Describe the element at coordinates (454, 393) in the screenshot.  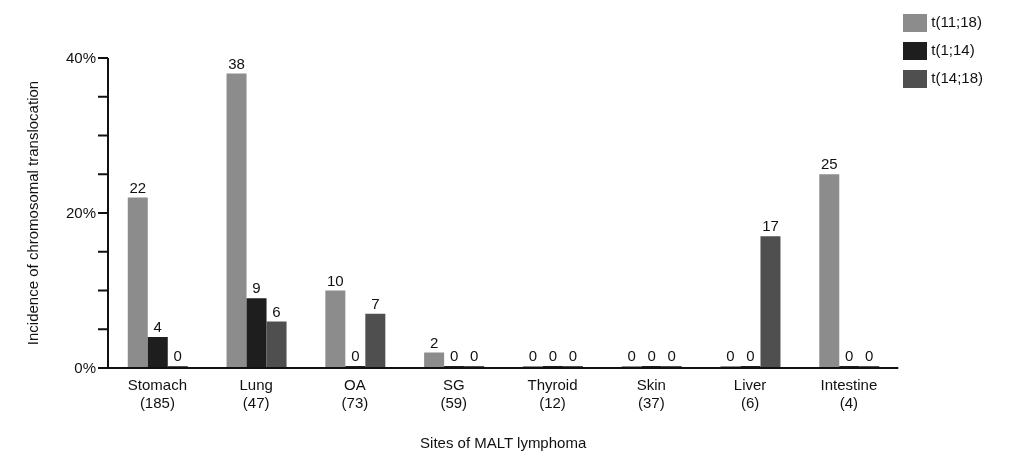
I see `x-tick-label: SG (59)` at that location.